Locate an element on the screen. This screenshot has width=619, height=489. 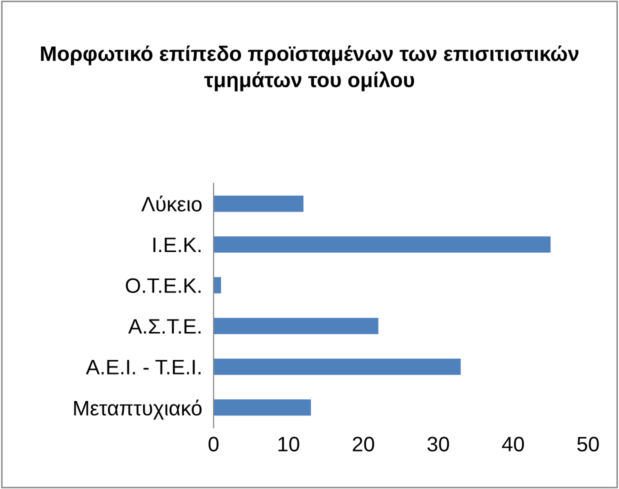
y-tick-label: Α.Σ.Τ.Ε. is located at coordinates (164, 326).